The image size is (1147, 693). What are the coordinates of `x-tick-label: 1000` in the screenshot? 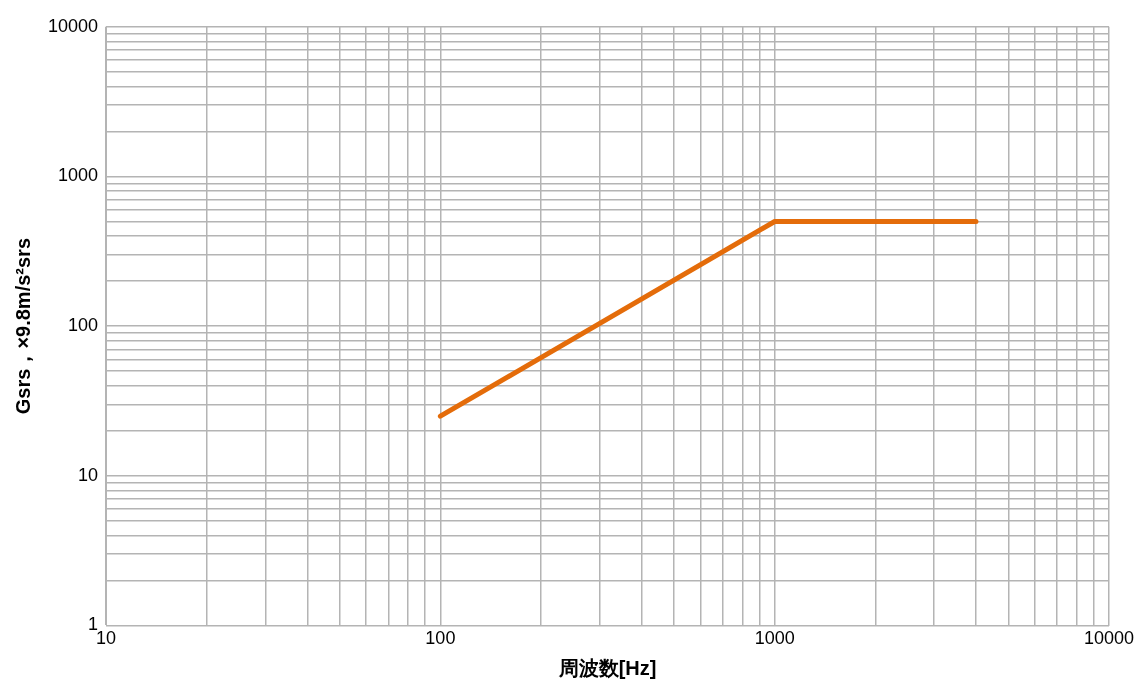 It's located at (774, 638).